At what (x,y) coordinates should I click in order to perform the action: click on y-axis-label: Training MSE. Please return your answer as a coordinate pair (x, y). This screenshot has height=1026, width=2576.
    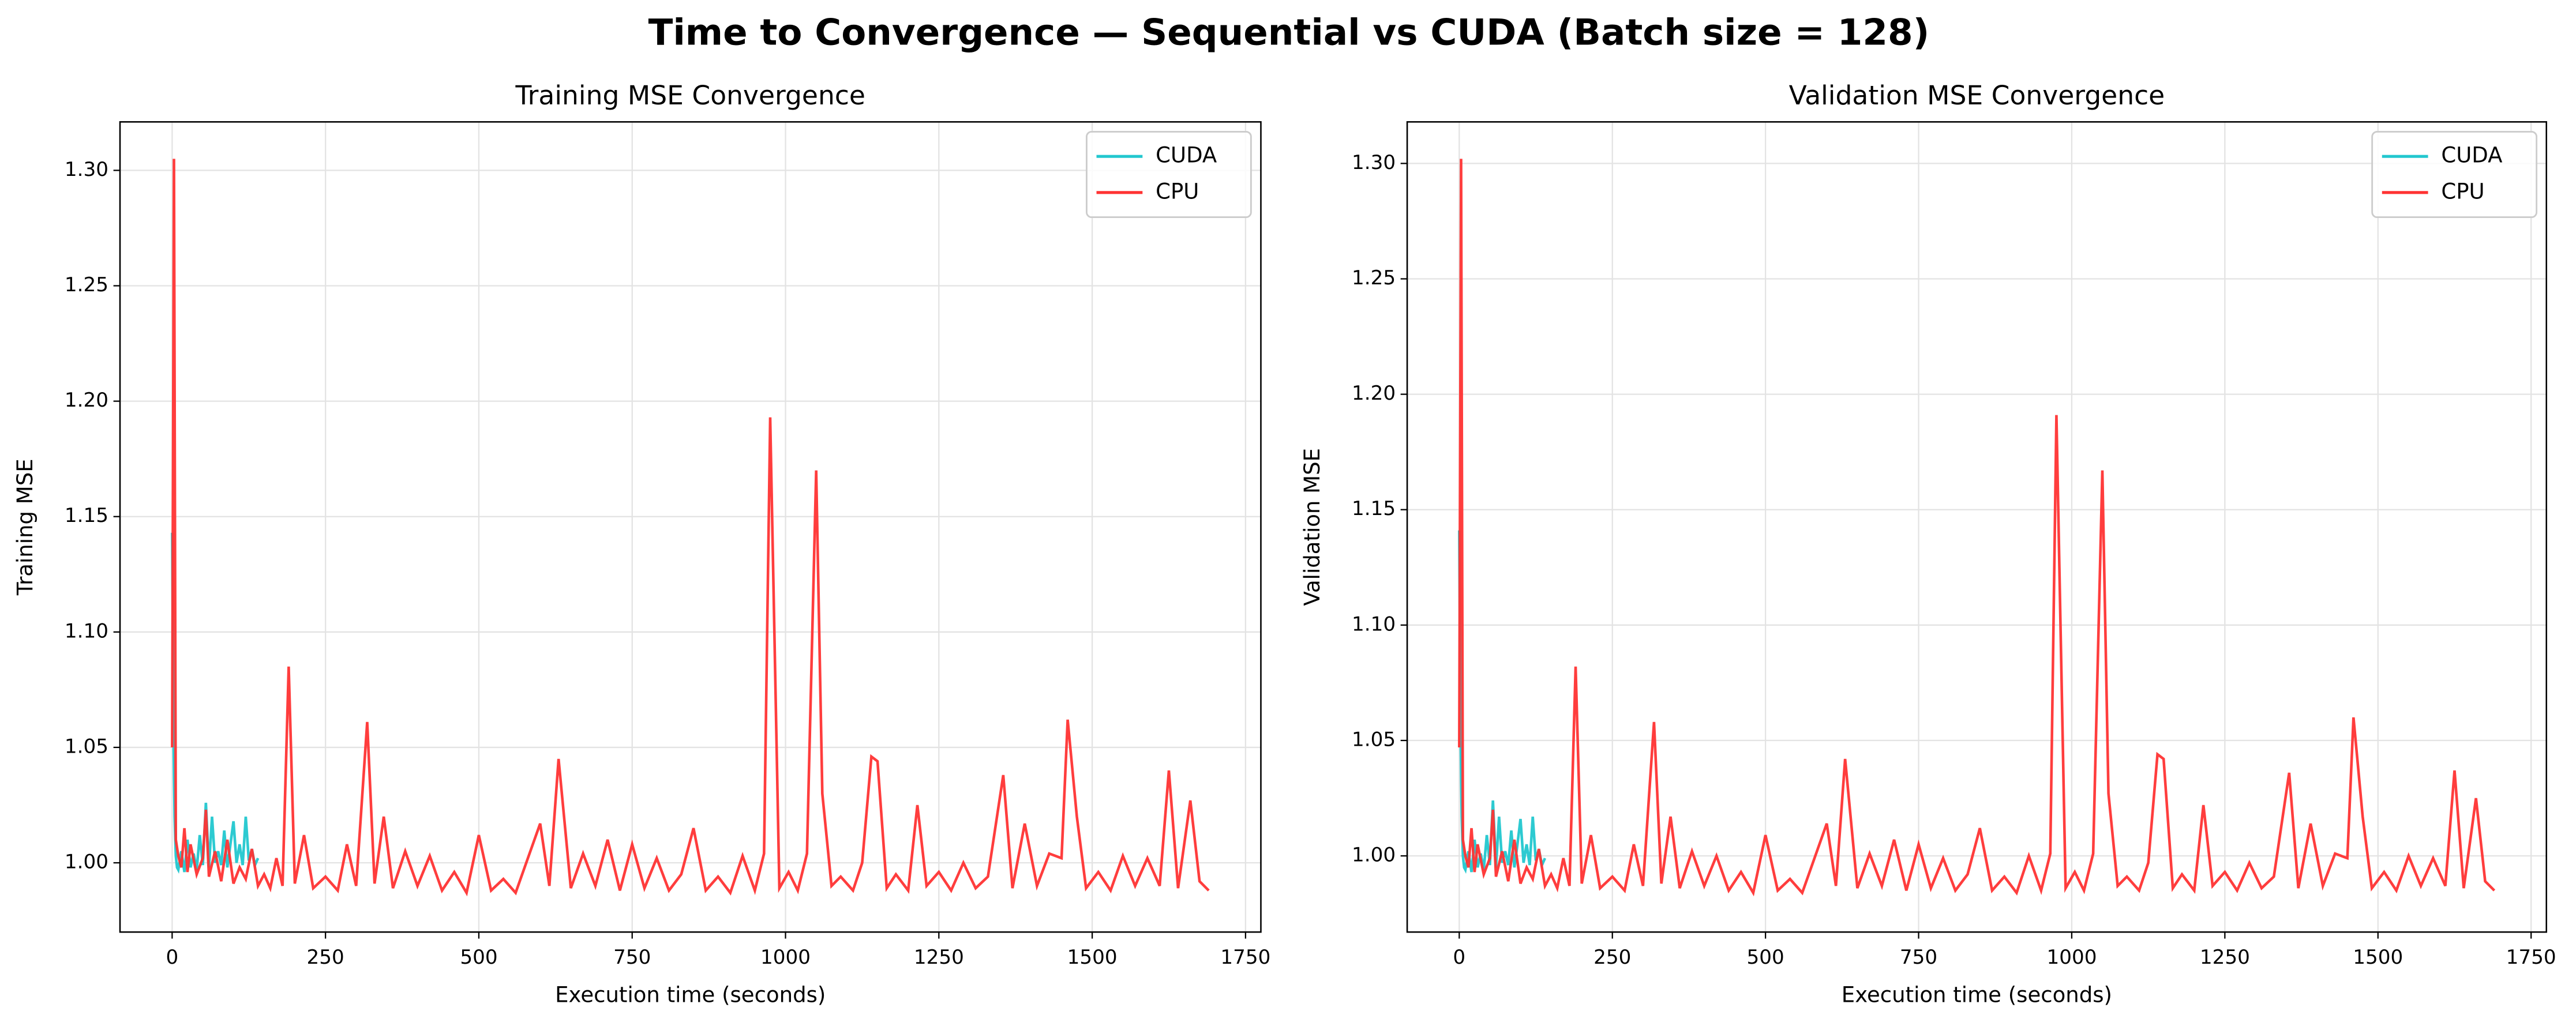
    Looking at the image, I should click on (25, 527).